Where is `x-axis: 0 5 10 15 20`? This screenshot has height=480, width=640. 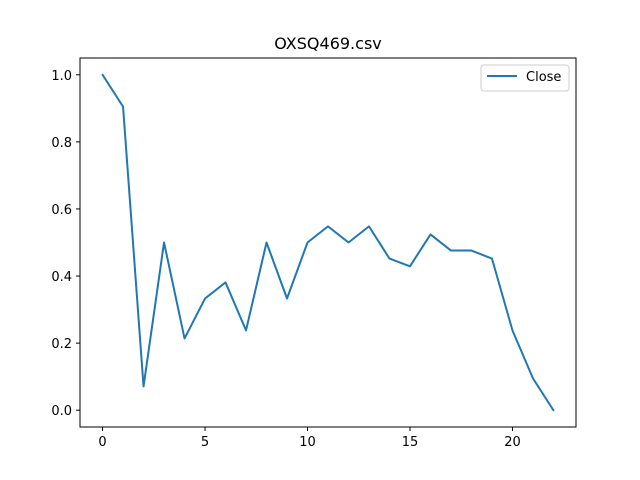
x-axis: 0 5 10 15 20 is located at coordinates (309, 438).